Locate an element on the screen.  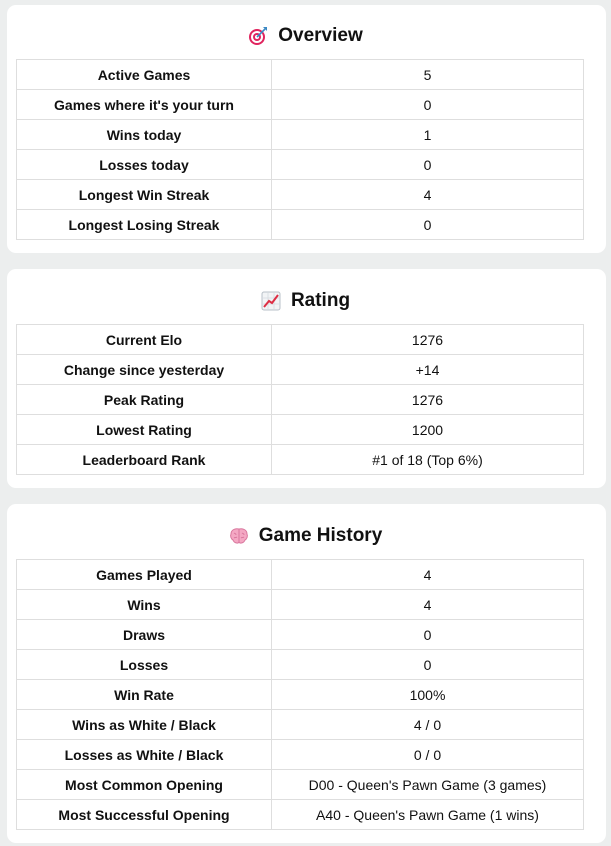
table-row: Leaderboard Rank #1 of 18 (Top 6%) is located at coordinates (300, 459).